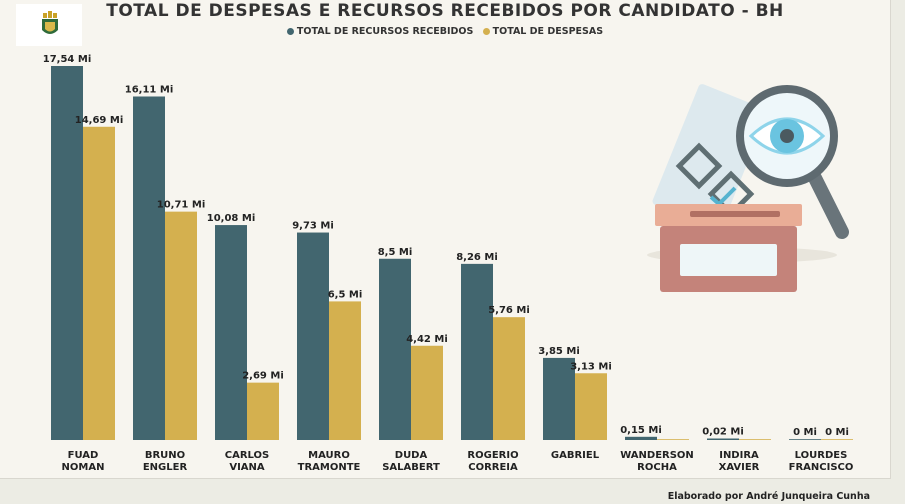  I want to click on value-label-despesas-9: 0 Mi, so click(837, 432).